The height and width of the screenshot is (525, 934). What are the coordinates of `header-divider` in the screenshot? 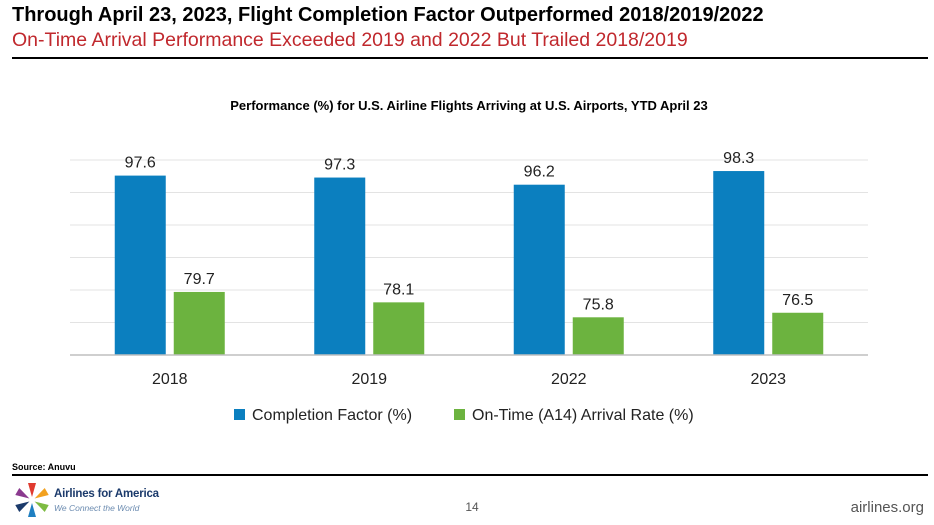 It's located at (470, 58).